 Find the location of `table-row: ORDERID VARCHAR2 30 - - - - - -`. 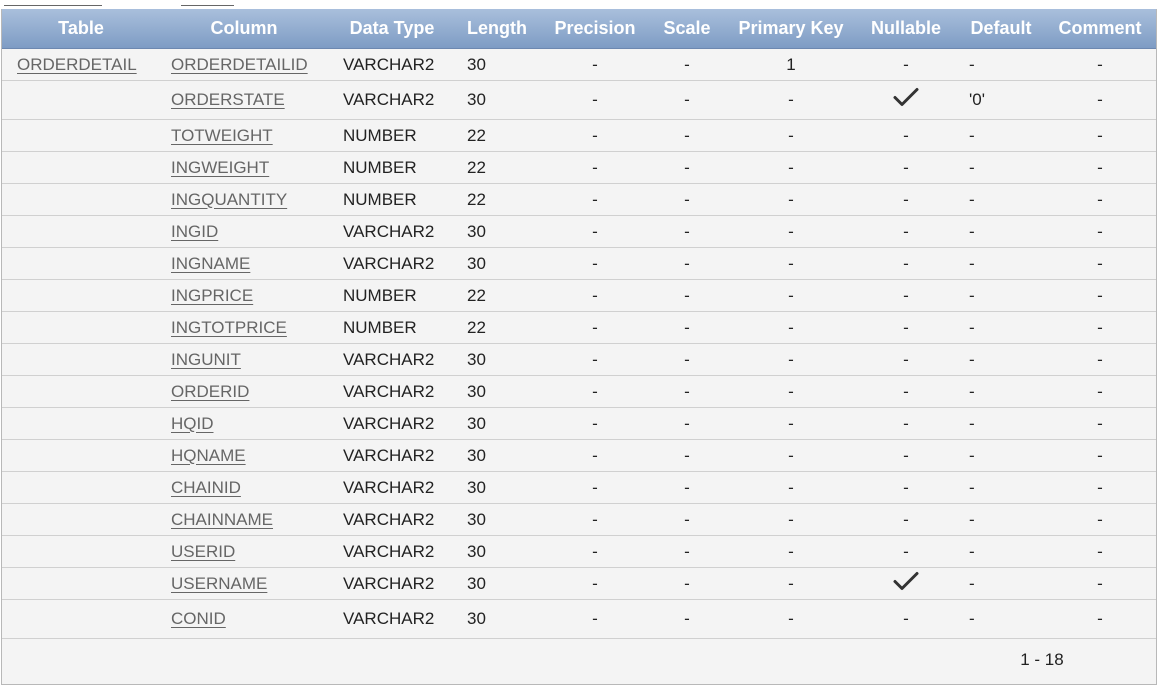

table-row: ORDERID VARCHAR2 30 - - - - - - is located at coordinates (579, 392).